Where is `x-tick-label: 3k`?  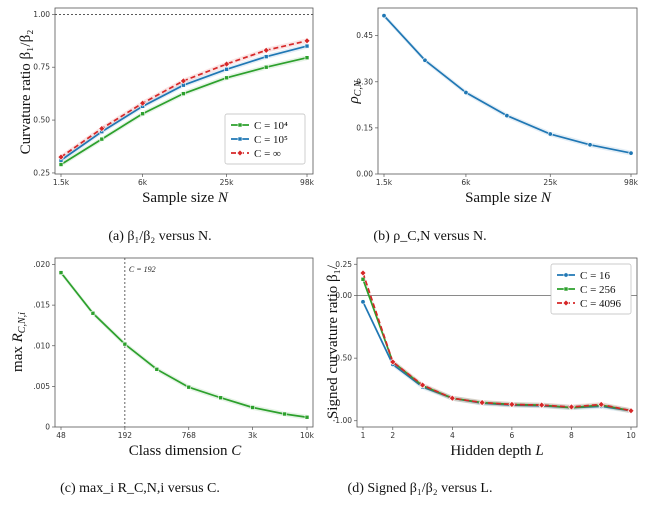 x-tick-label: 3k is located at coordinates (253, 435).